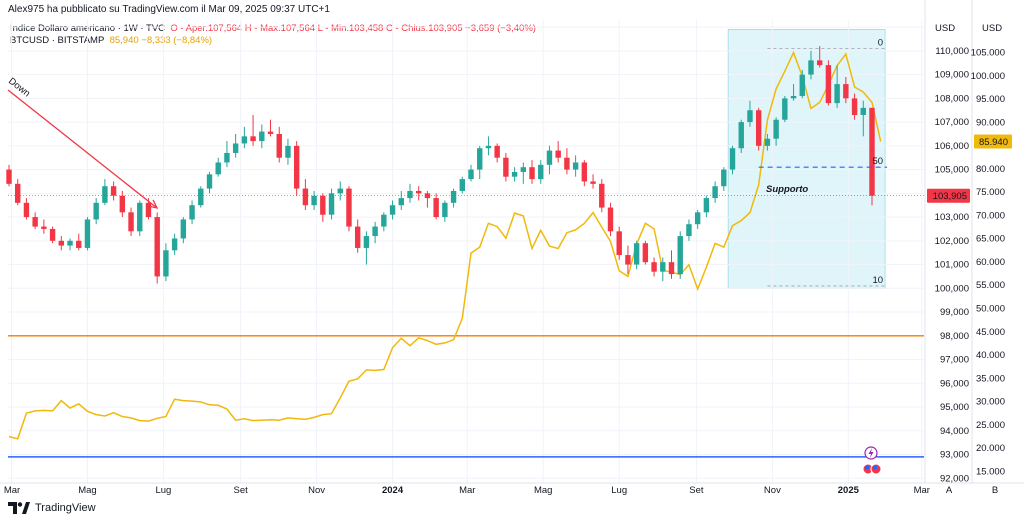  I want to click on footer: TradingView, so click(52, 508).